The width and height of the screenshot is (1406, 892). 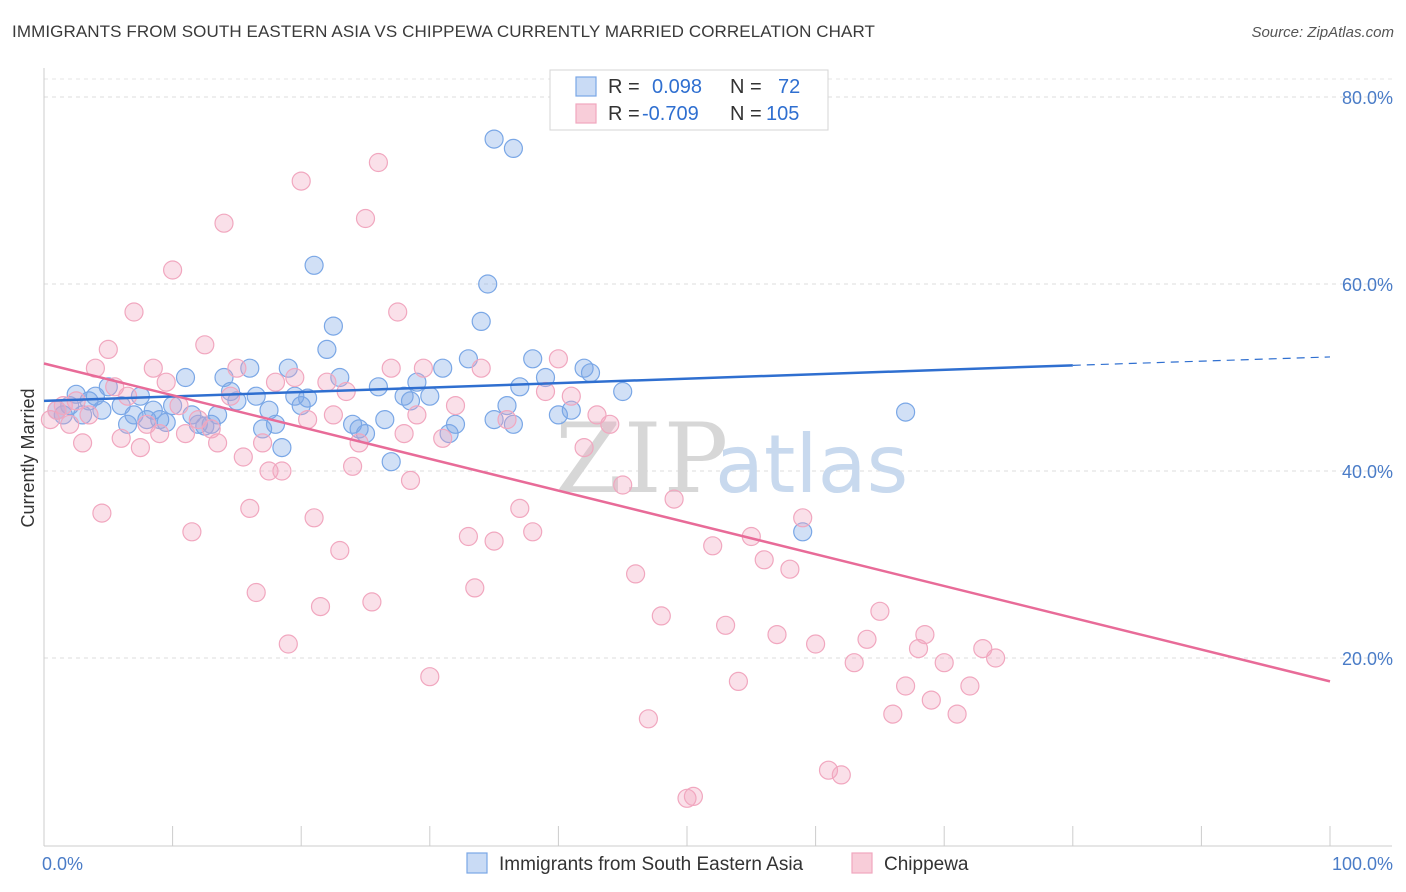 What do you see at coordinates (28, 457) in the screenshot?
I see `y-axis-label: Currently Married` at bounding box center [28, 457].